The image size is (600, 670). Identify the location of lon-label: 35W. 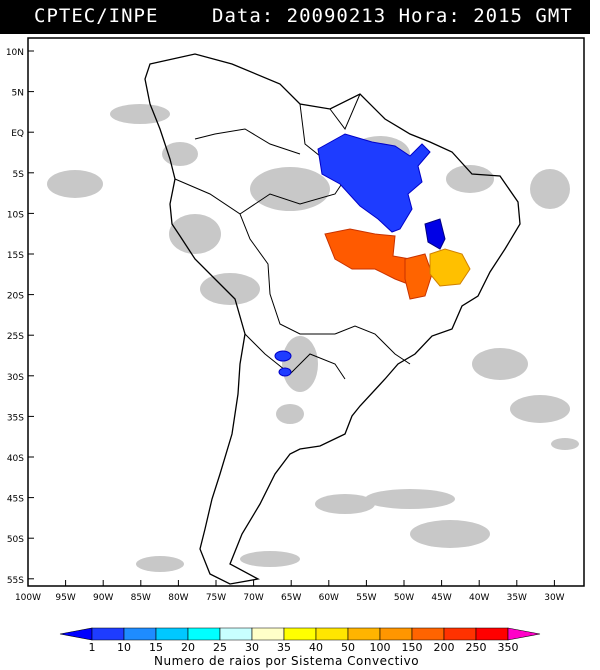
(517, 598).